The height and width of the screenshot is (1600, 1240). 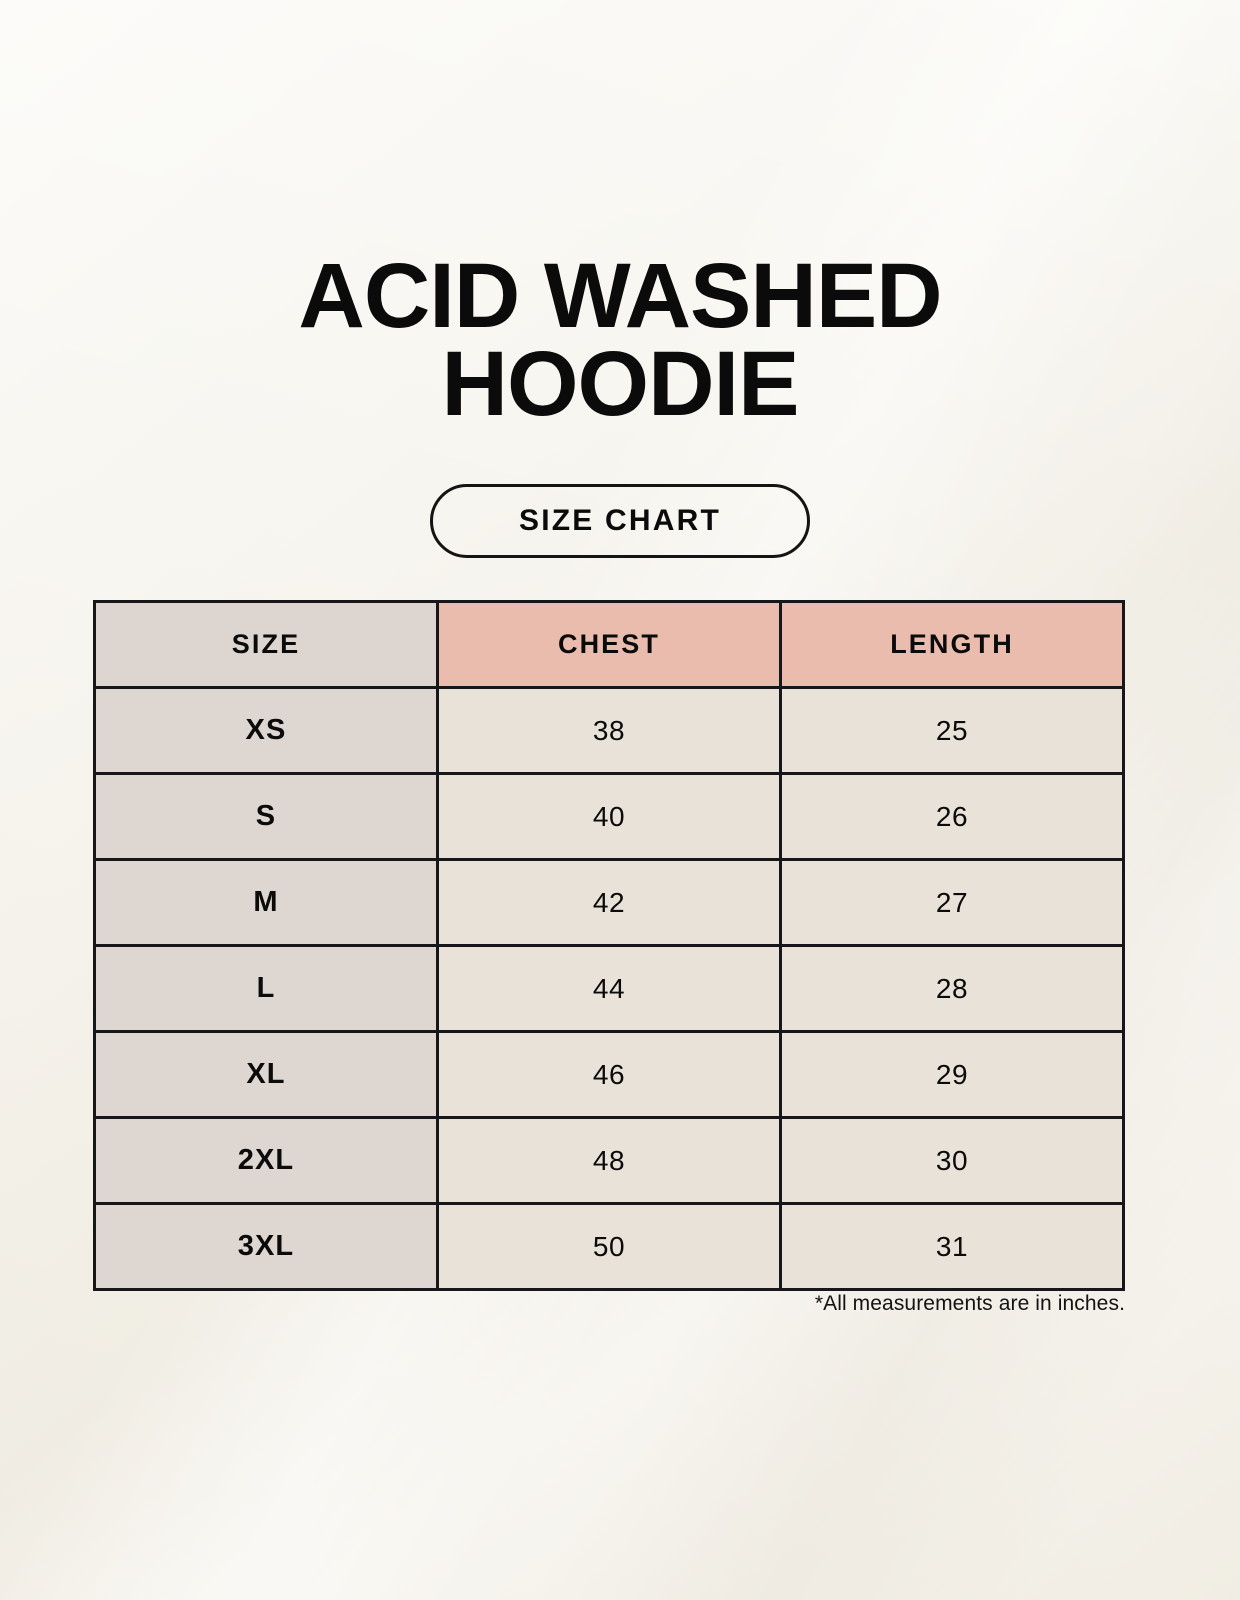 I want to click on cell-chest: 48, so click(x=609, y=1160).